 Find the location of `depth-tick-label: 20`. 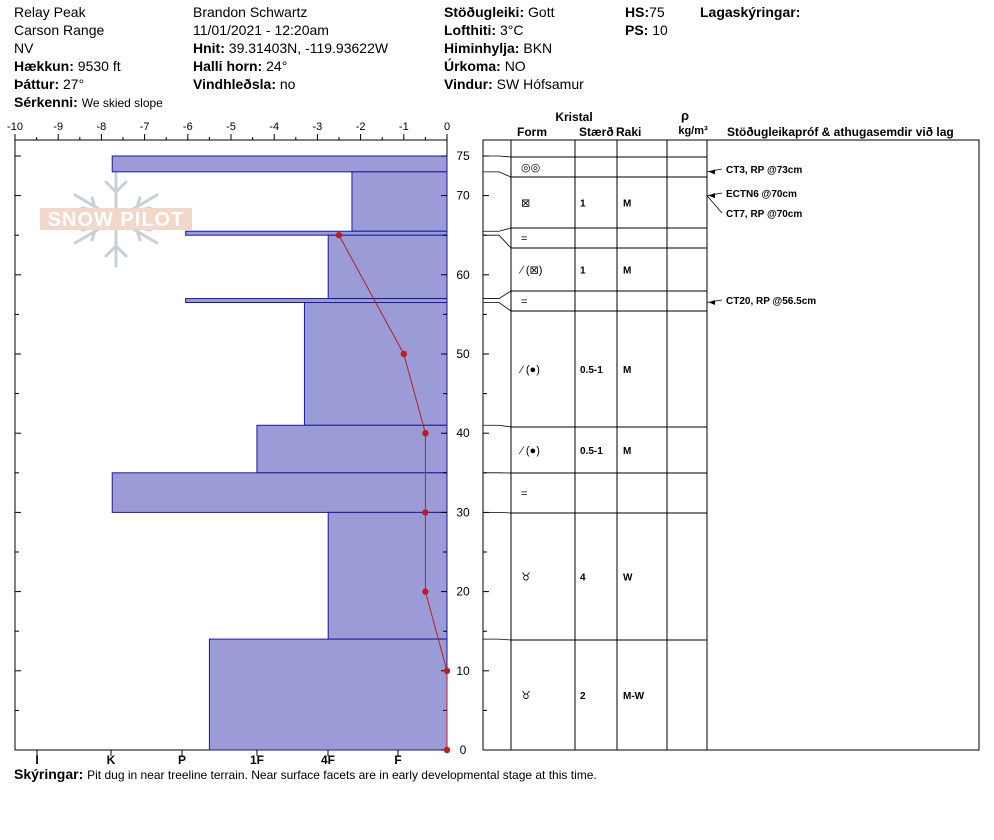

depth-tick-label: 20 is located at coordinates (463, 592).